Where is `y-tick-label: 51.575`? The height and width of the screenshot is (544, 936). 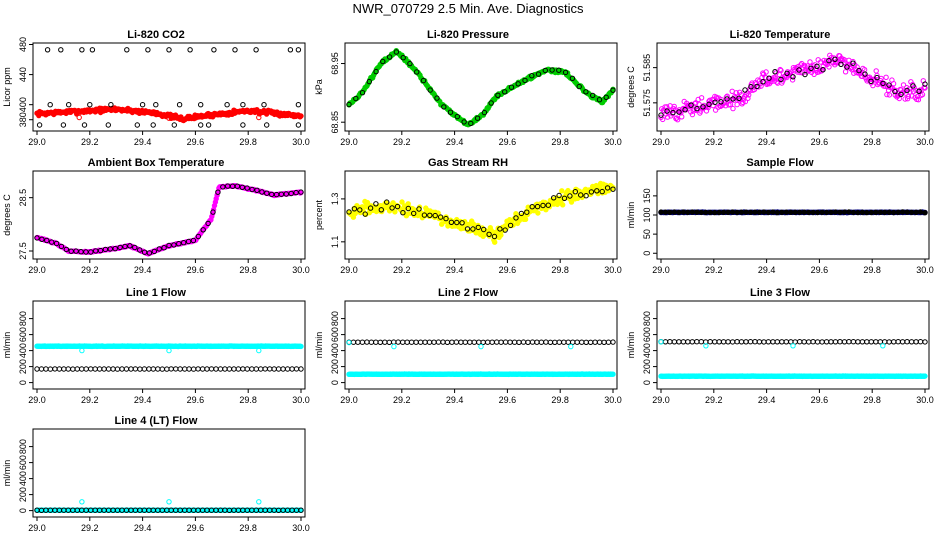 y-tick-label: 51.575 is located at coordinates (647, 103).